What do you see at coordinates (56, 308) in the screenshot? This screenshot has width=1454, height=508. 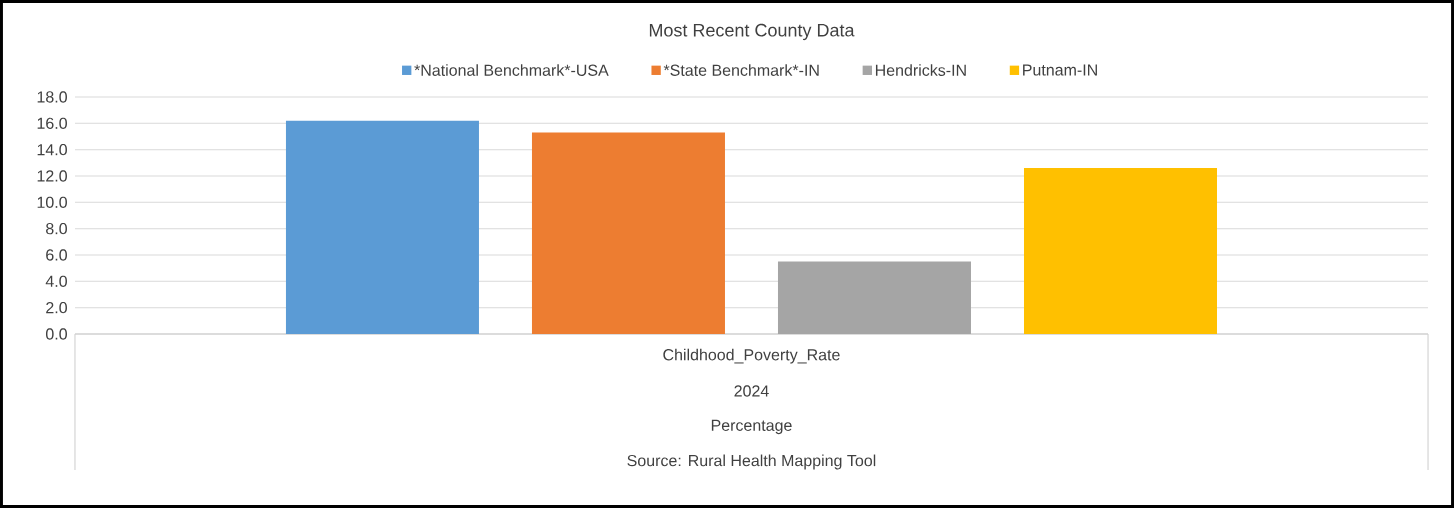 I see `y-tick-label: 2.0` at bounding box center [56, 308].